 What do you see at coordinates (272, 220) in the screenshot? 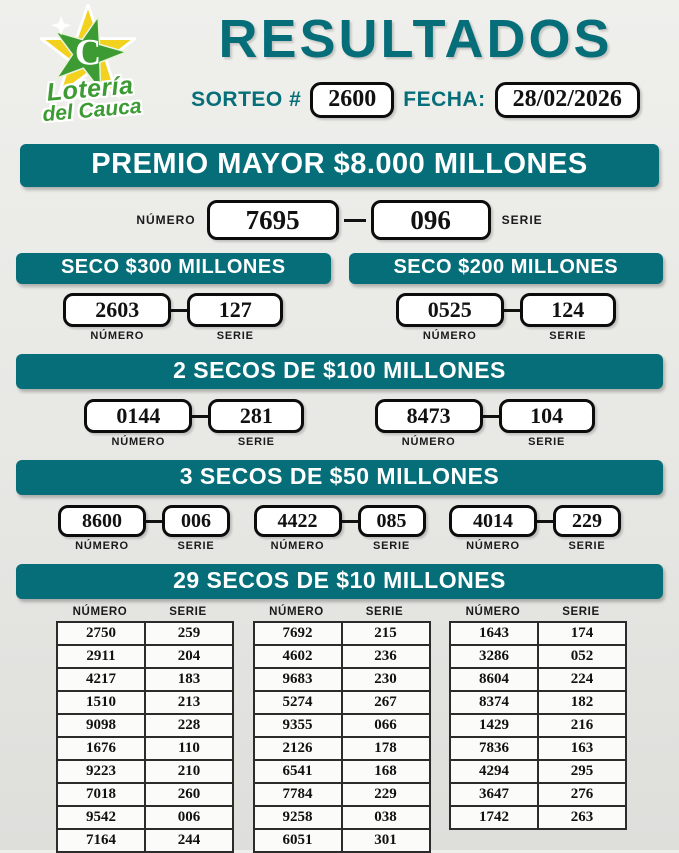
I see `premio-numero-box: 7695` at bounding box center [272, 220].